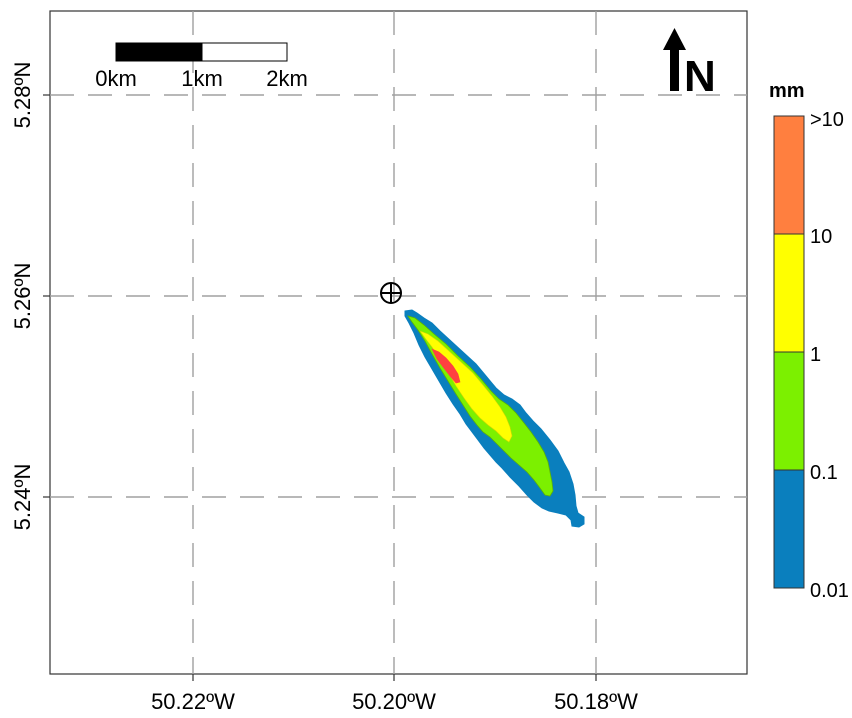 The width and height of the screenshot is (852, 718). Describe the element at coordinates (700, 76) in the screenshot. I see `north-arrow-label: N` at that location.